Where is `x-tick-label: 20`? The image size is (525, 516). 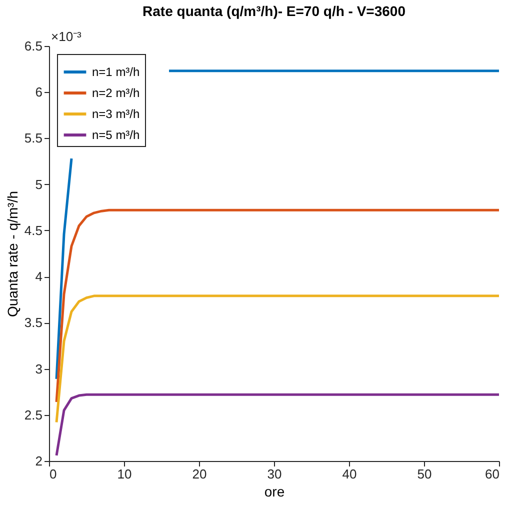 x-tick-label: 20 is located at coordinates (199, 474).